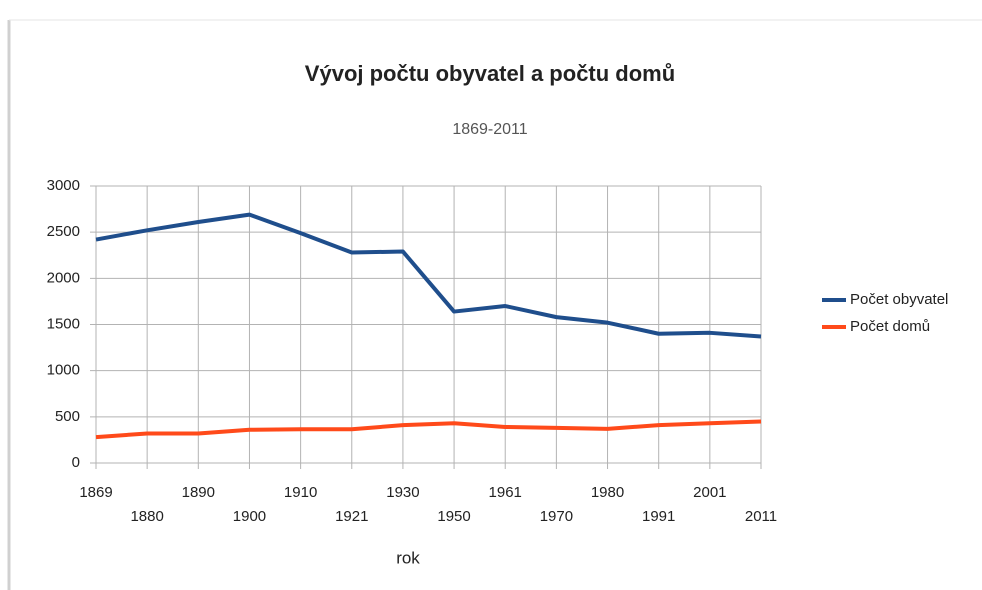 This screenshot has height=590, width=982. What do you see at coordinates (198, 492) in the screenshot?
I see `x-tick-label: 1890` at bounding box center [198, 492].